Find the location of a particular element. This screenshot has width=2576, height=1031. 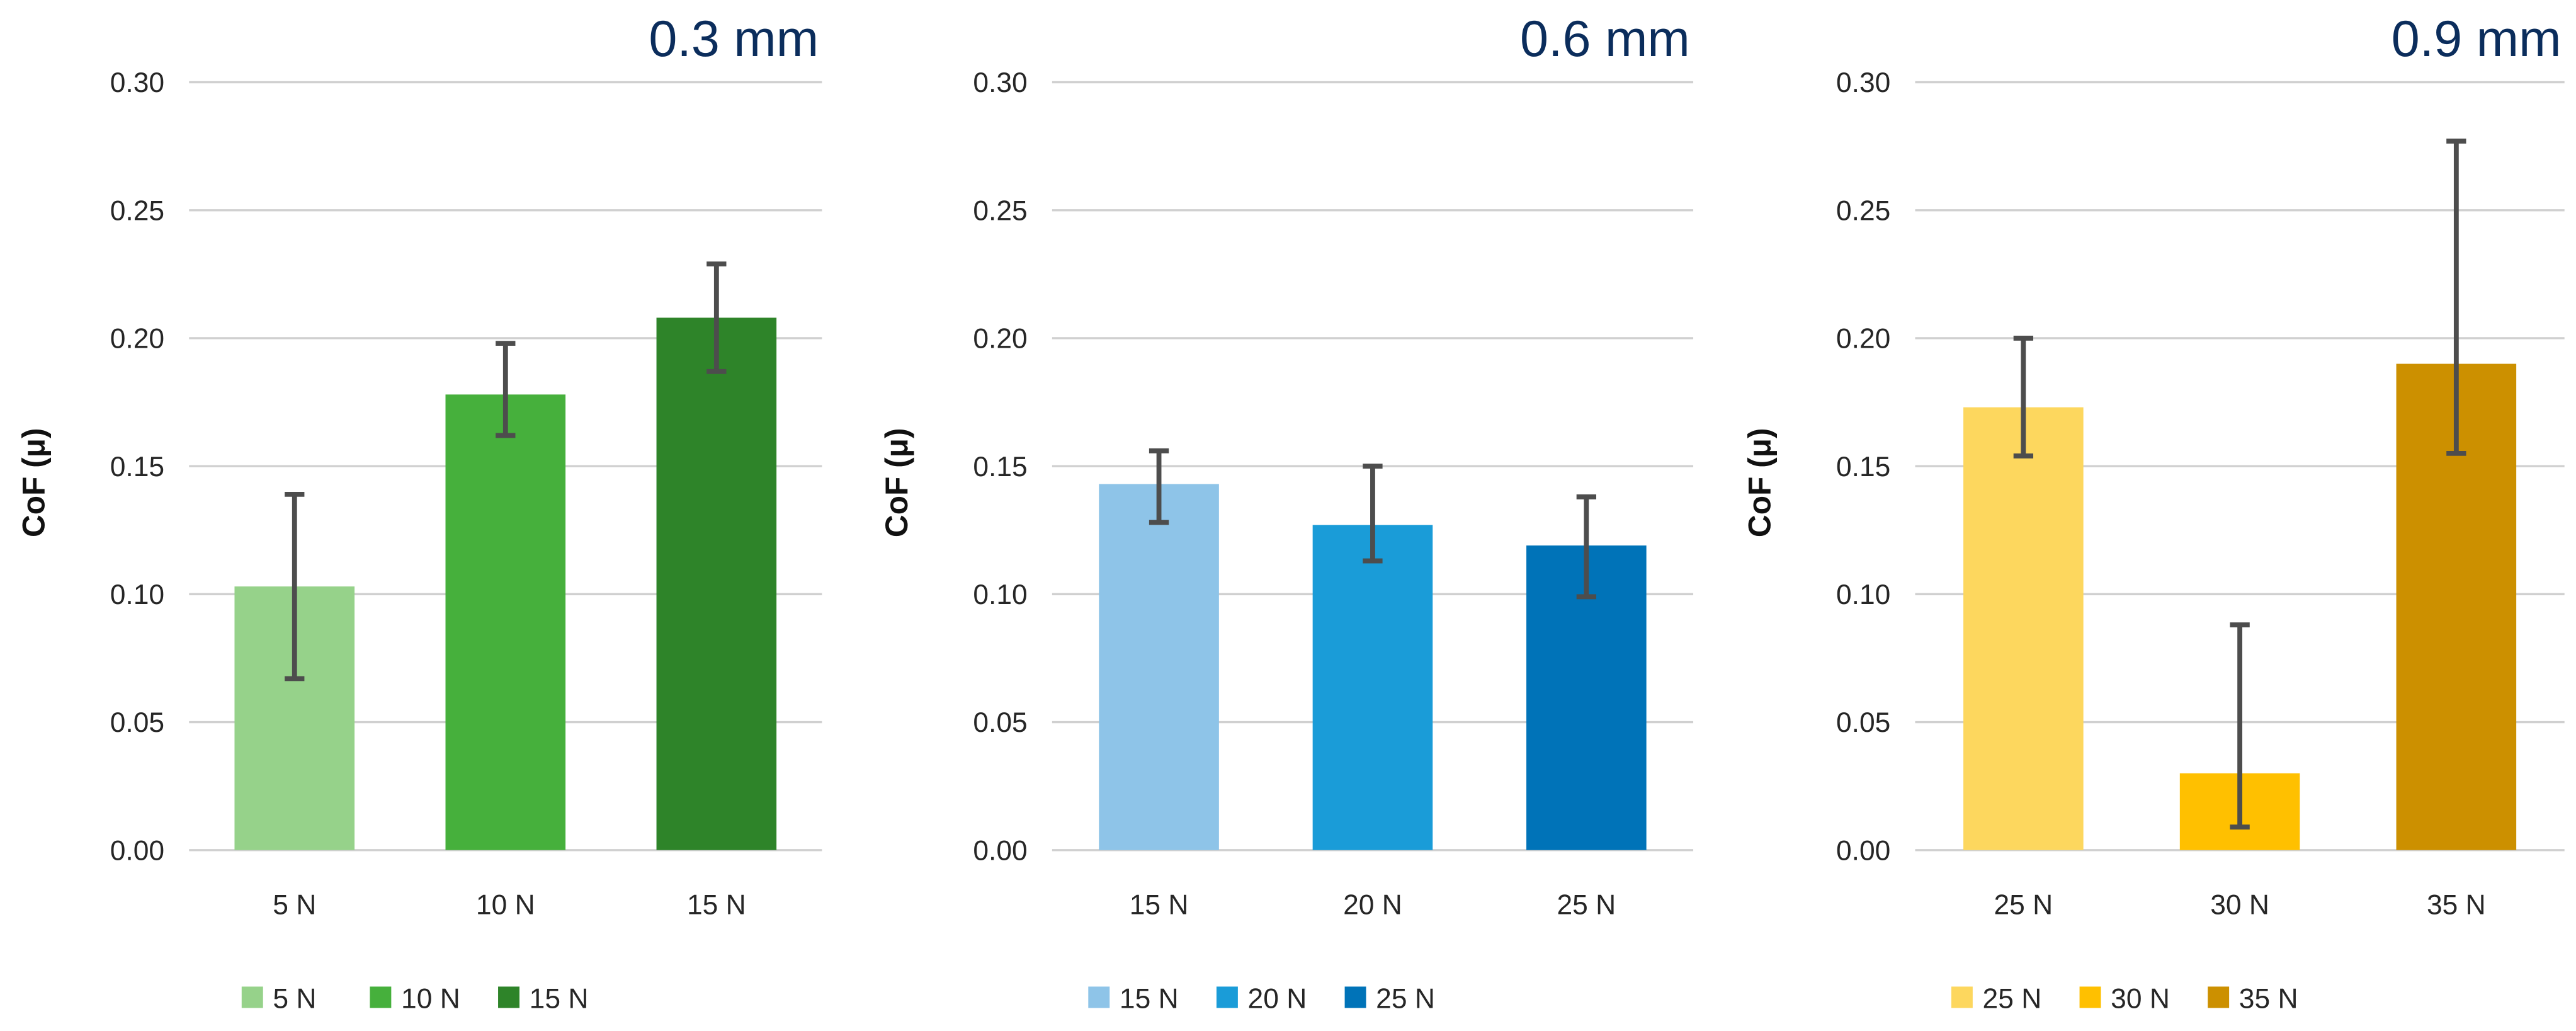

legend-label: 5 N is located at coordinates (294, 998).